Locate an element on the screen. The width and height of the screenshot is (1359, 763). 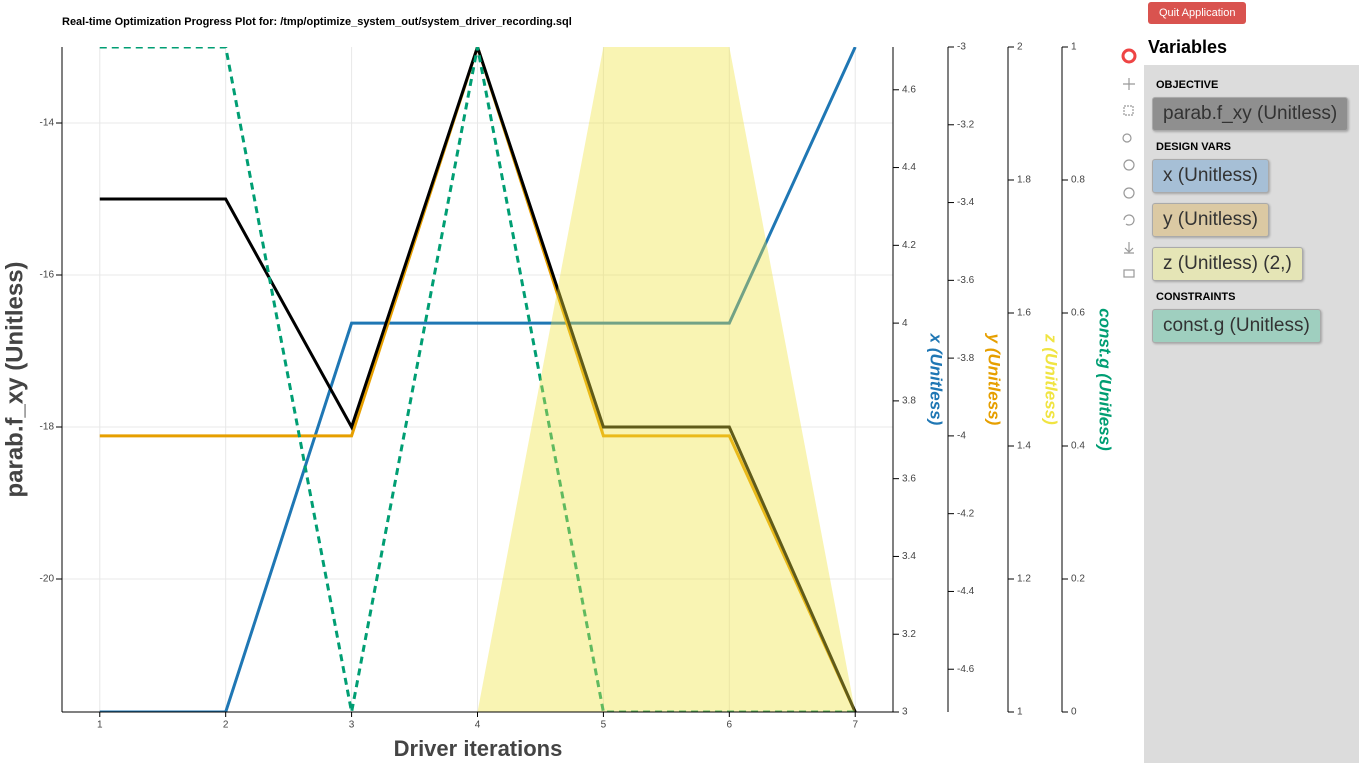
y-tick-label: 4 is located at coordinates (905, 323).